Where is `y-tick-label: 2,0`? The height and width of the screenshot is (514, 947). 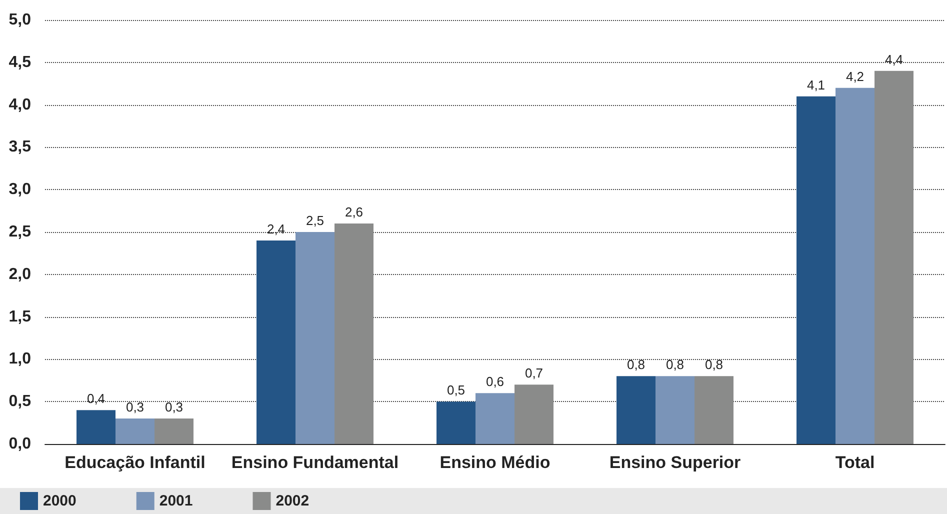 y-tick-label: 2,0 is located at coordinates (20, 274).